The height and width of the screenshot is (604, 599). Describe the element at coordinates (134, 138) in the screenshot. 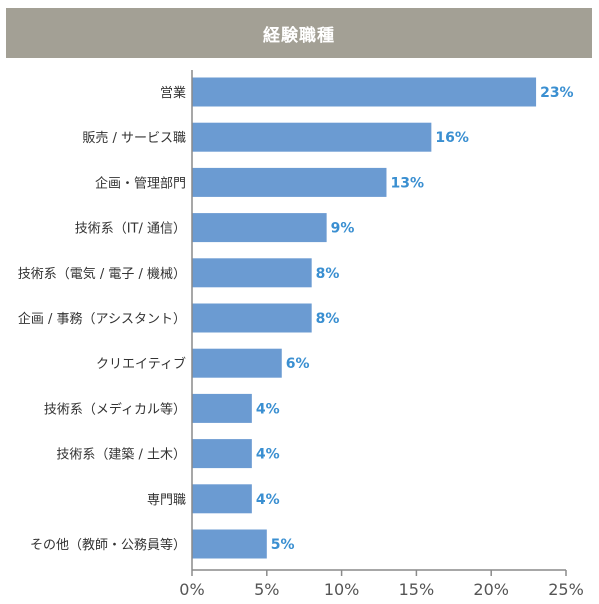

I see `category-label: 販売 / サービス職` at that location.